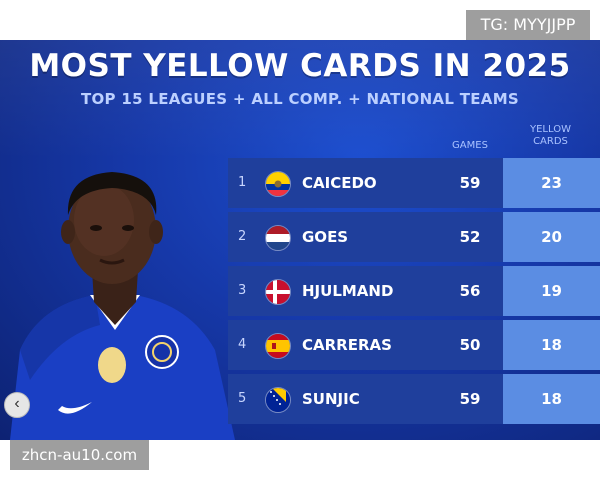 This screenshot has height=480, width=600. I want to click on table-row: 5 SUNJIC 59 18, so click(414, 399).